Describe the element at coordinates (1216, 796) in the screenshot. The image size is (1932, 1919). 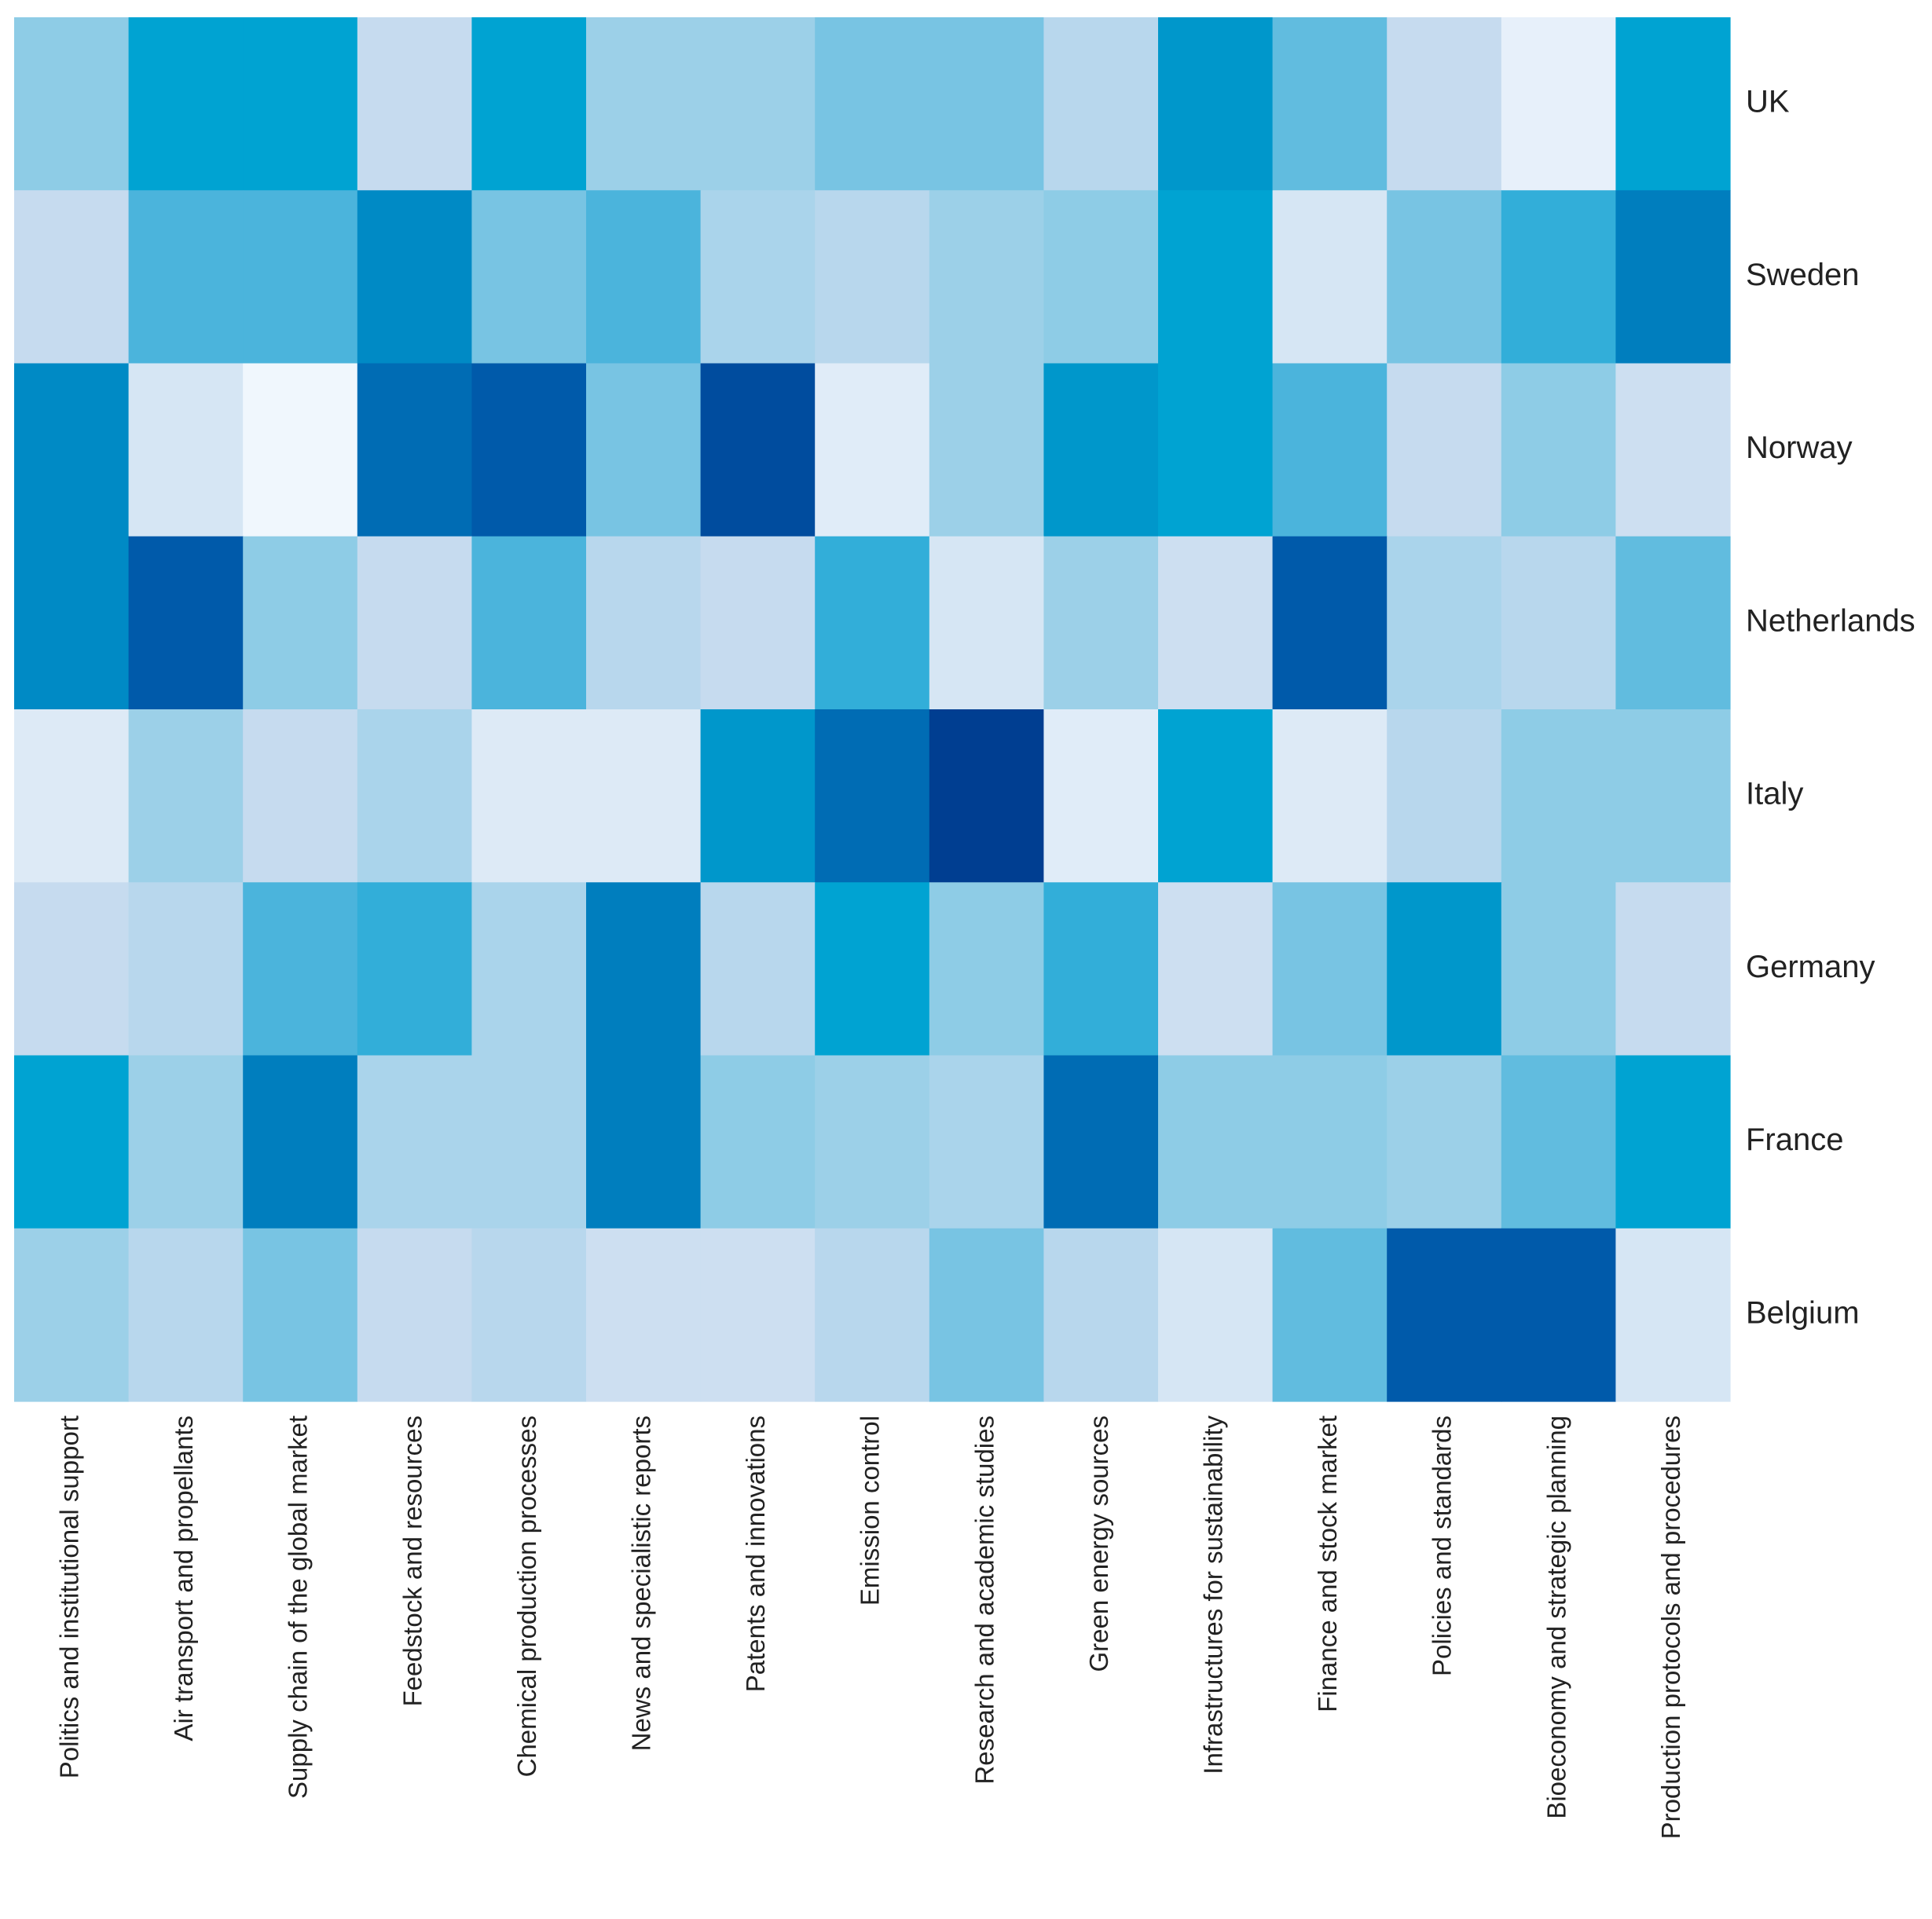
I see `heatmap-cell-italy-infrastructures-for-sustainability` at that location.